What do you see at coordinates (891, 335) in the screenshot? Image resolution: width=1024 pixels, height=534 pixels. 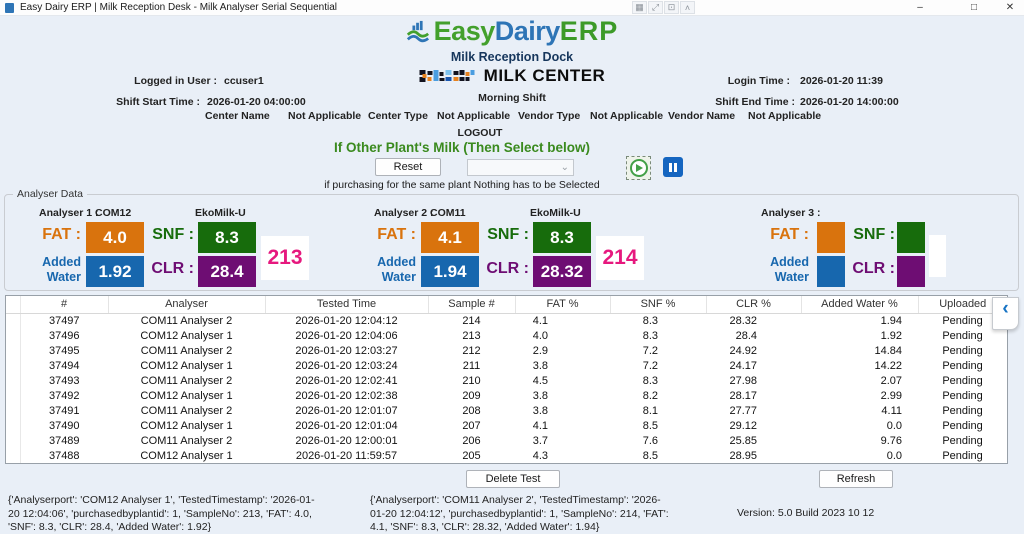 I see `cell-added-water: 1.92` at bounding box center [891, 335].